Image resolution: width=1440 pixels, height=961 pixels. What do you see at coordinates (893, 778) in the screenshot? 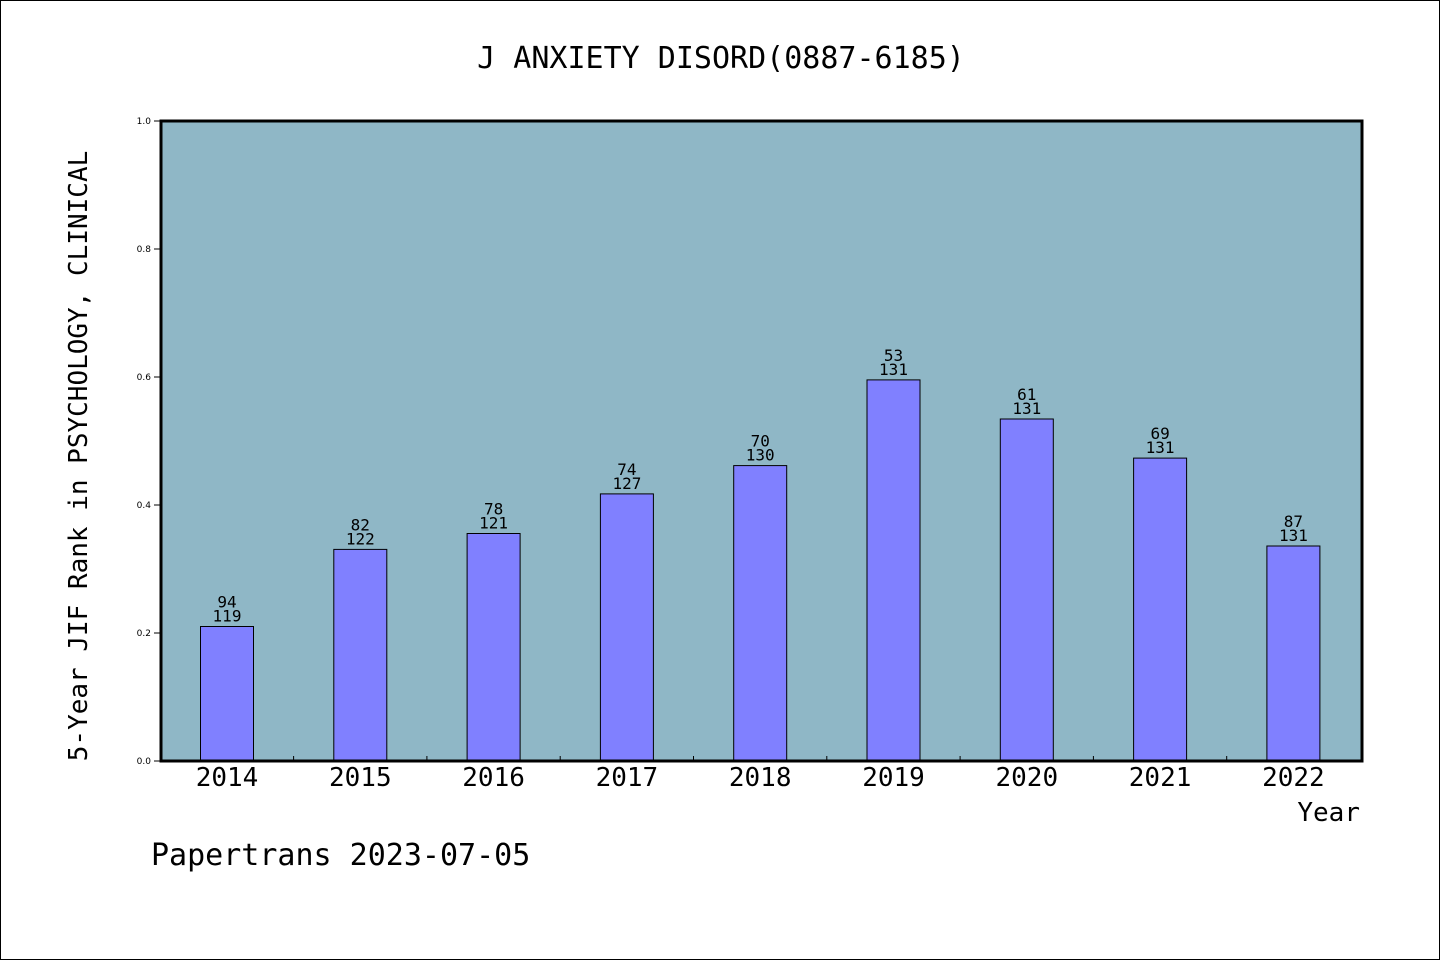
I see `x-tick-label: 2019` at bounding box center [893, 778].